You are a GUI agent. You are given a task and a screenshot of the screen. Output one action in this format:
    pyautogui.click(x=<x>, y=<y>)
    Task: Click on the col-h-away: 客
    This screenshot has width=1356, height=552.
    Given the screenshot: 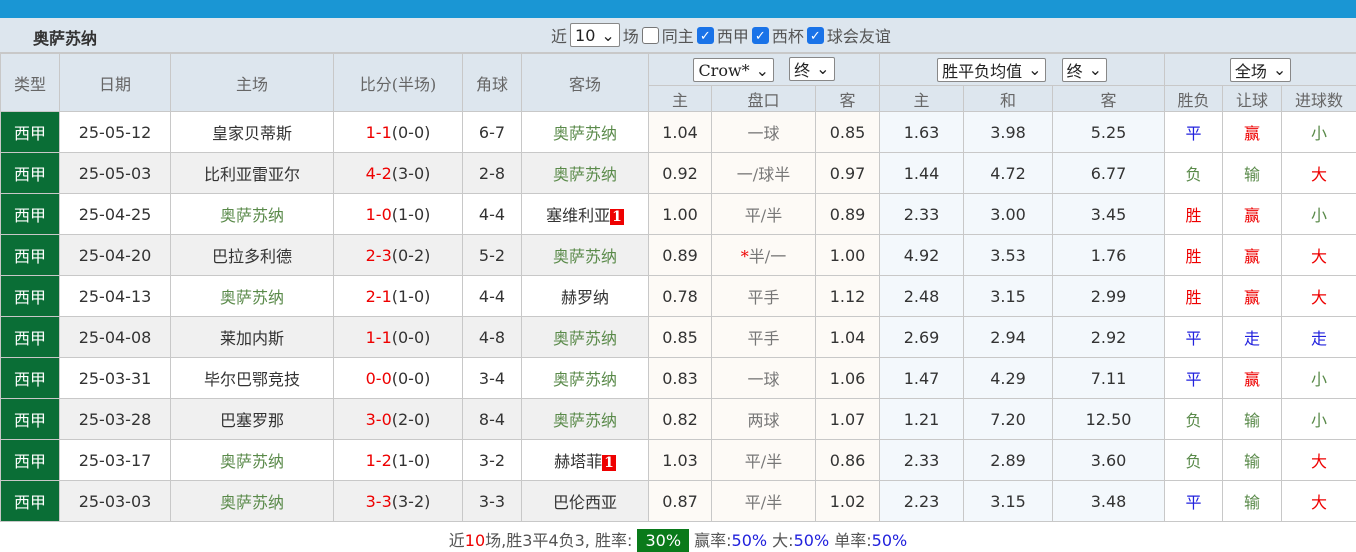 What is the action you would take?
    pyautogui.click(x=848, y=99)
    